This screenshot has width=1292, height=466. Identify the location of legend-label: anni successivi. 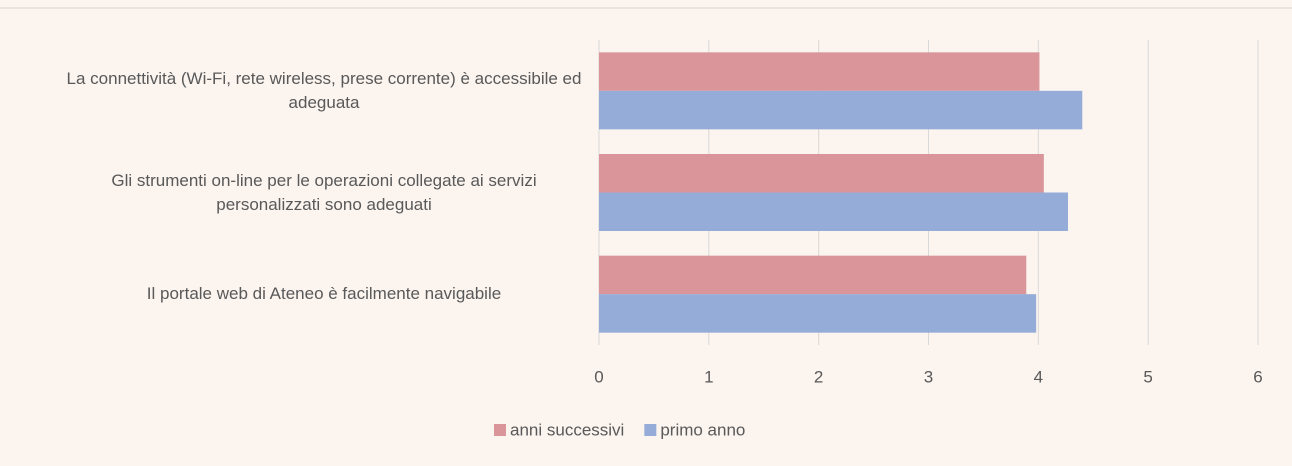
(567, 429).